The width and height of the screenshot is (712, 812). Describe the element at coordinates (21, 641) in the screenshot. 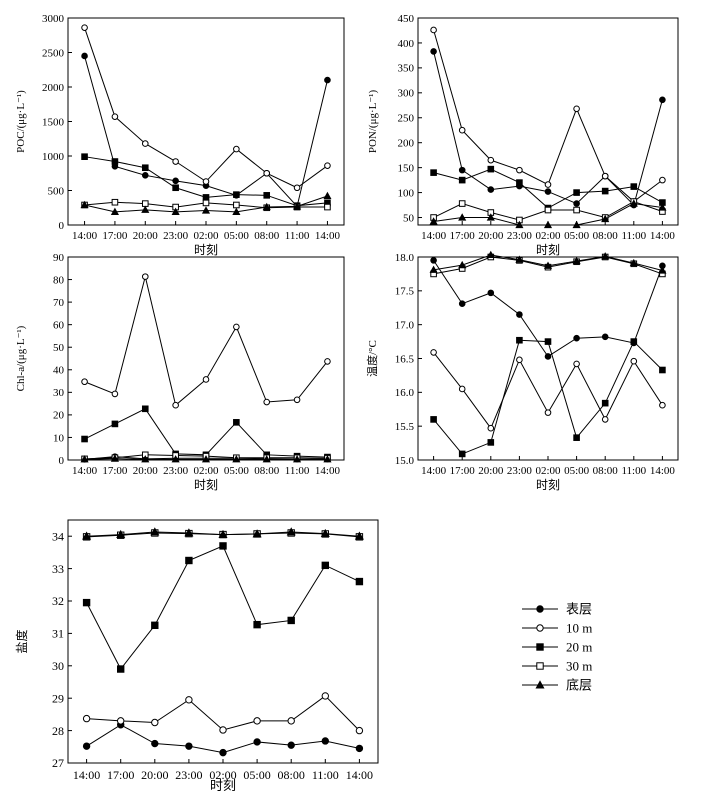

I see `y-axis-label: 盐度` at that location.